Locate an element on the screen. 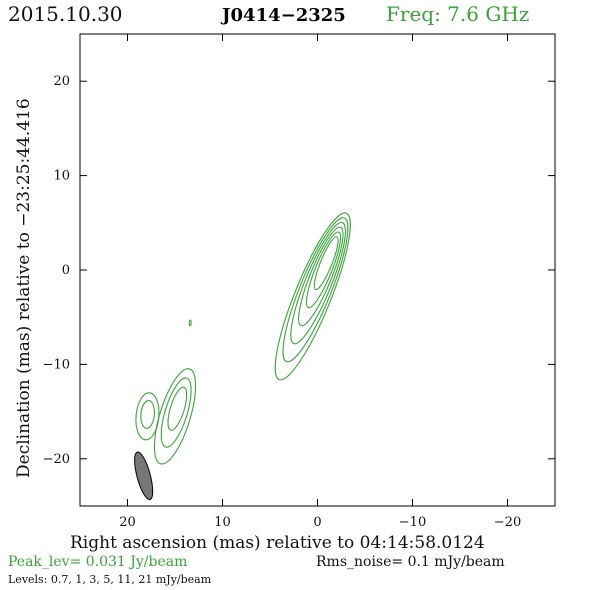 This screenshot has width=590, height=590. y-tick-label: −10 is located at coordinates (56, 364).